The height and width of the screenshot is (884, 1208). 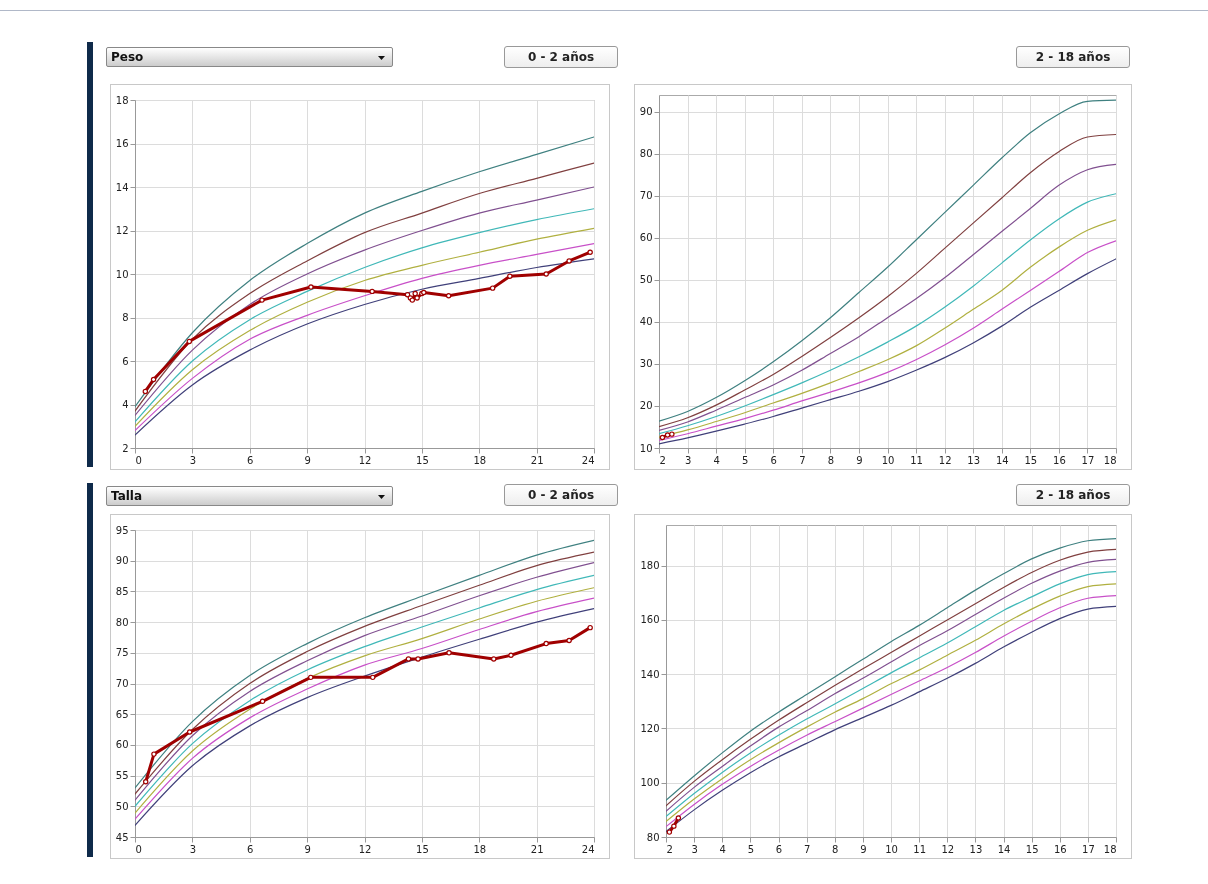 What do you see at coordinates (646, 406) in the screenshot?
I see `y-tick-label: 20` at bounding box center [646, 406].